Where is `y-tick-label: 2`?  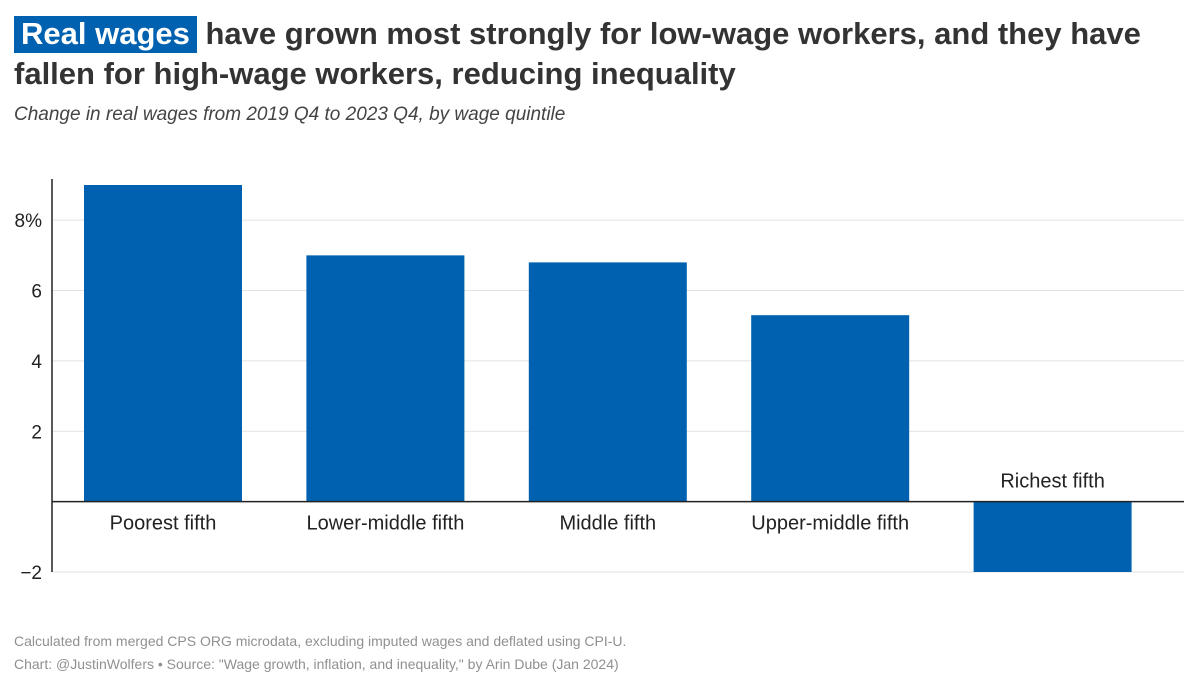
y-tick-label: 2 is located at coordinates (36, 432).